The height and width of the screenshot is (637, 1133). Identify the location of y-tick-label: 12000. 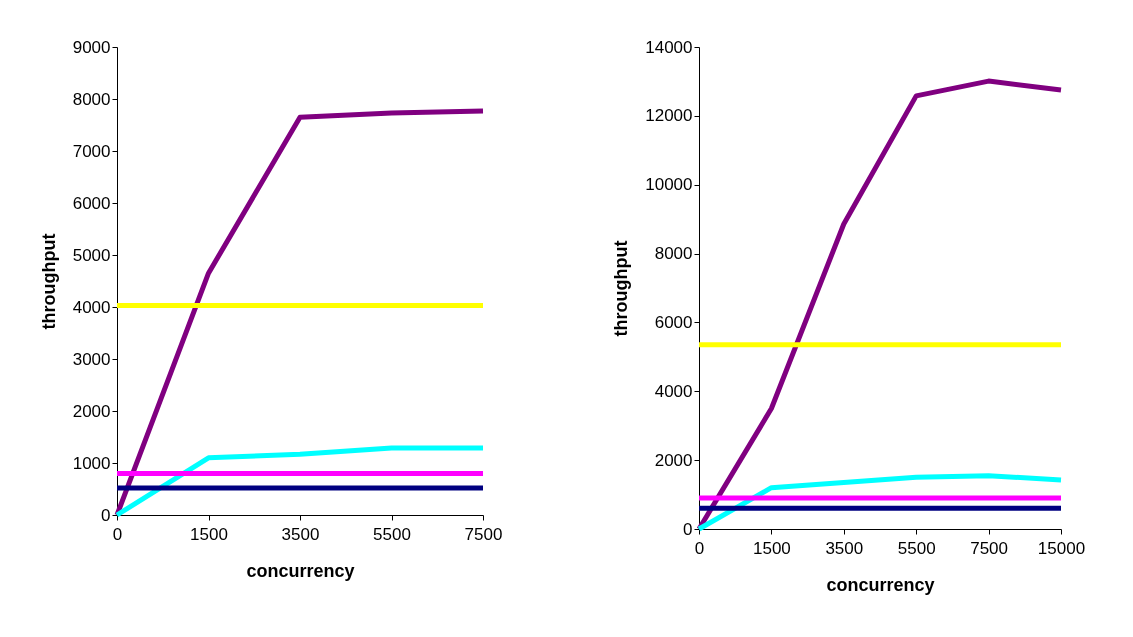
(669, 116).